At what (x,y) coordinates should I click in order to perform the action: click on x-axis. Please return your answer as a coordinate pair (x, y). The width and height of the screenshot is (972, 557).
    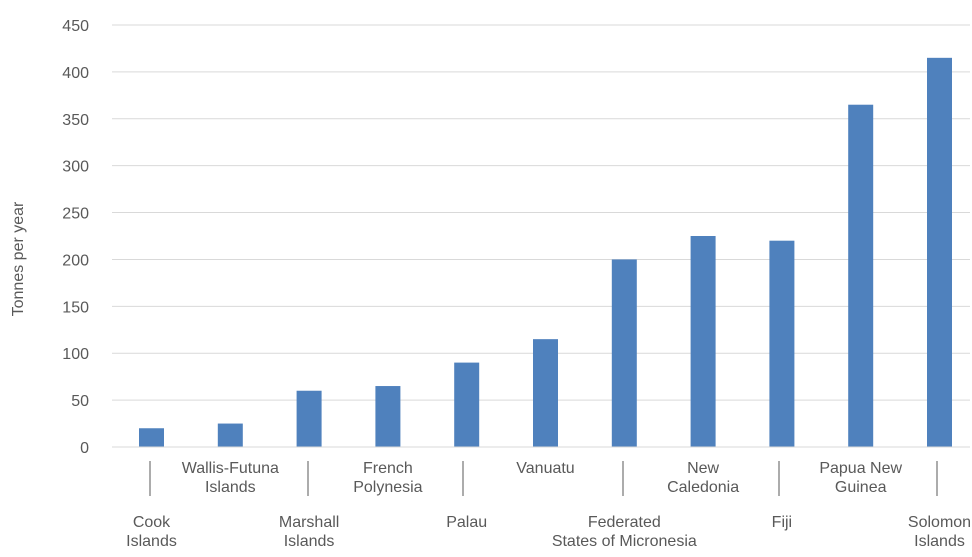
    Looking at the image, I should click on (541, 471).